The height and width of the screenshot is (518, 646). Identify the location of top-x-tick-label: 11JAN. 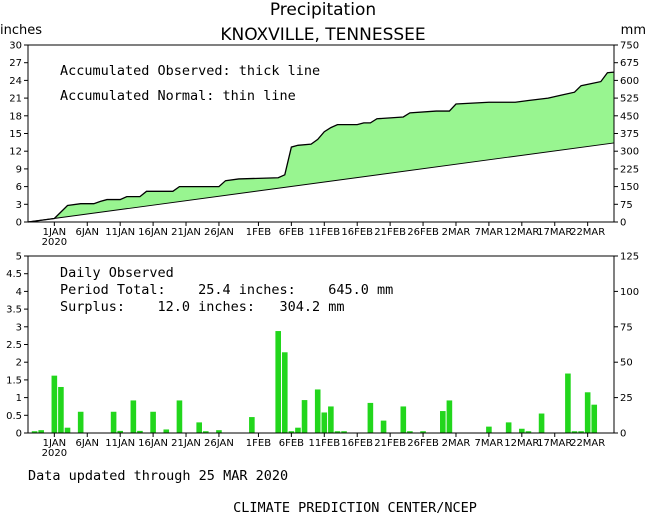
(120, 232).